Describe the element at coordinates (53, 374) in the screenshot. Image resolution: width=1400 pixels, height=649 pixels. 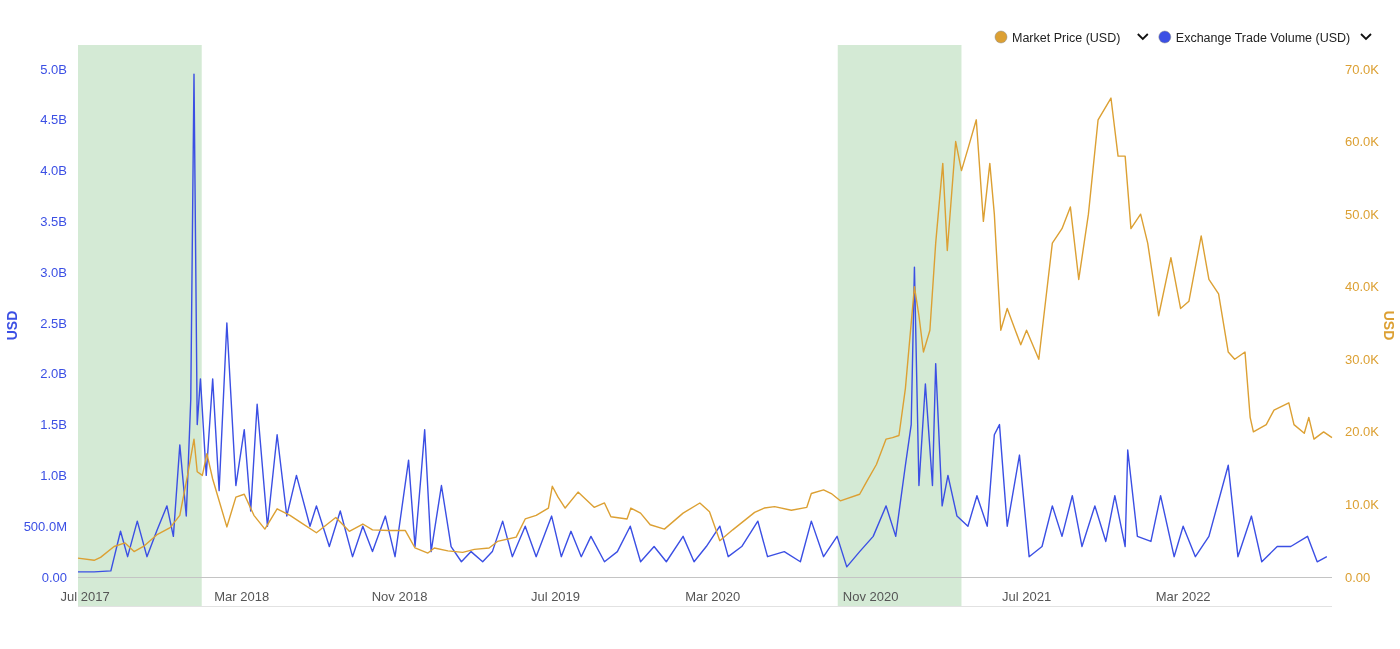
I see `y-tick-label: 2.0B` at that location.